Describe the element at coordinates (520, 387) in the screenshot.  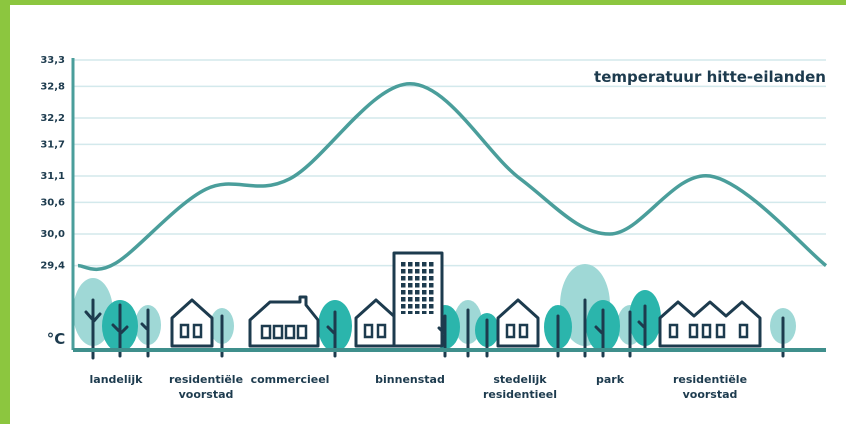
I see `x-tick-label: stedelijk residentieel` at that location.